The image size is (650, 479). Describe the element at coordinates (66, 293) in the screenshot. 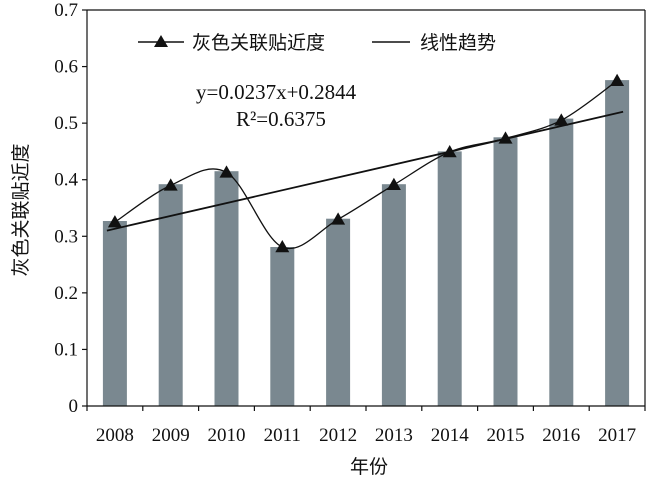

I see `y-tick-label: 0.2` at that location.